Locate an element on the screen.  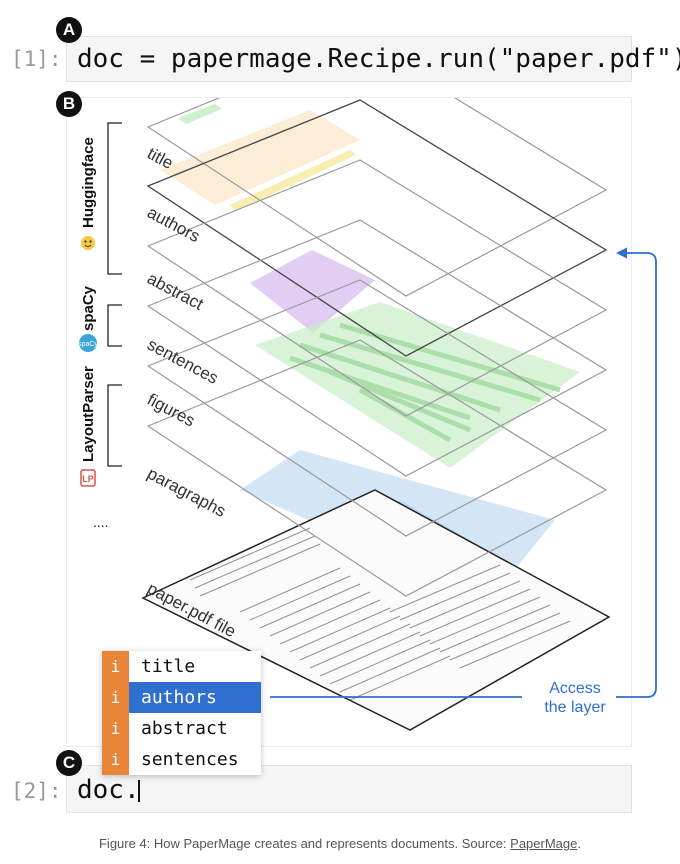
autocomplete-item-label: authors is located at coordinates (179, 697).